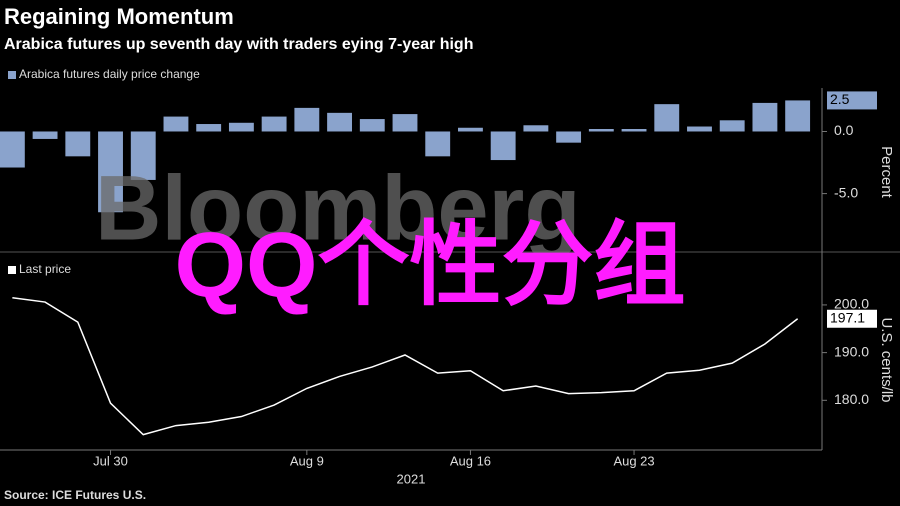 The height and width of the screenshot is (506, 900). Describe the element at coordinates (886, 359) in the screenshot. I see `y-axis-label: U.S. cents/lb` at that location.